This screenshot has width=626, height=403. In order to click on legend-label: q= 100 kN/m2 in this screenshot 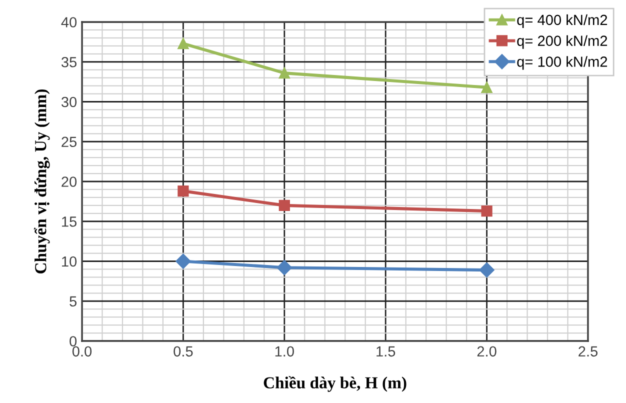, I will do `click(562, 63)`.